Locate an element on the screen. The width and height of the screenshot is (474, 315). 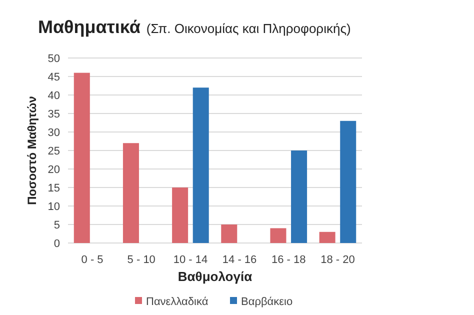
x-axis-title: Βαθμολογία is located at coordinates (215, 276).